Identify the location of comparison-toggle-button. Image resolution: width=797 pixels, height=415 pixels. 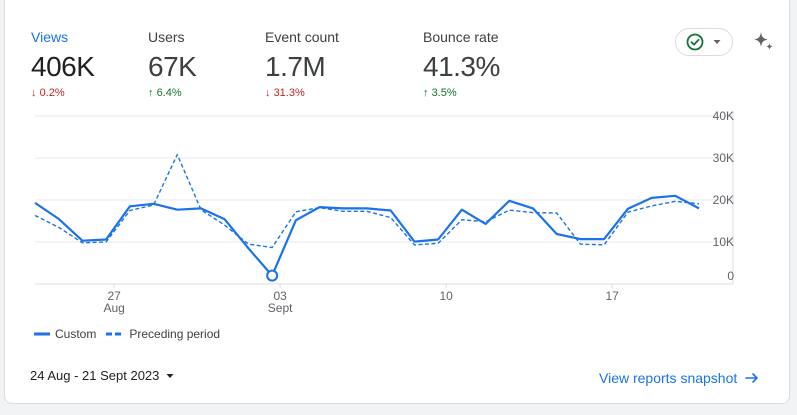
(704, 42).